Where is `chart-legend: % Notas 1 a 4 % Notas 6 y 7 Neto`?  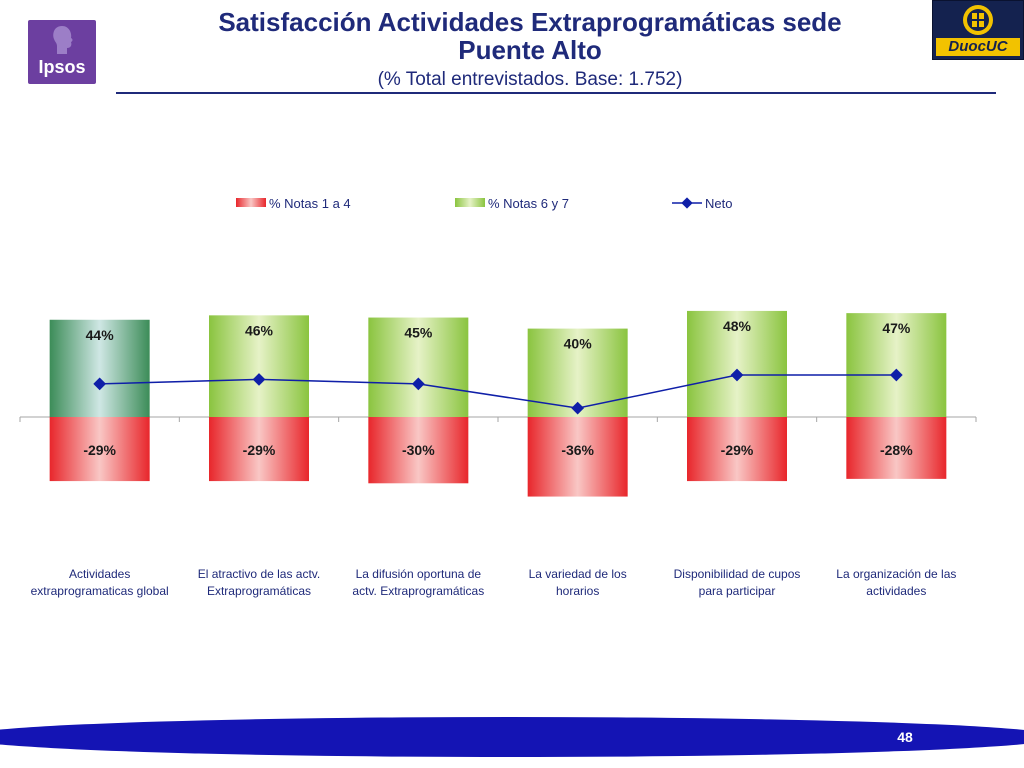
chart-legend: % Notas 1 a 4 % Notas 6 y 7 Neto is located at coordinates (484, 203).